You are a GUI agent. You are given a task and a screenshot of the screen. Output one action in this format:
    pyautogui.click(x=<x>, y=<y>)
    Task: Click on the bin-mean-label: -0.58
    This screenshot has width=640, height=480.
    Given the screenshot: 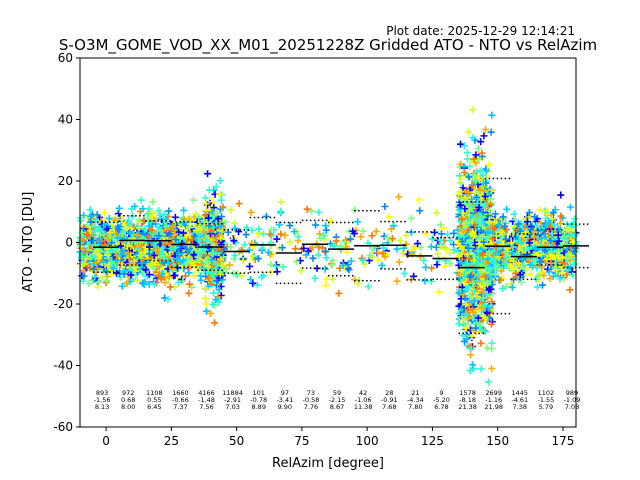 What is the action you would take?
    pyautogui.click(x=311, y=400)
    